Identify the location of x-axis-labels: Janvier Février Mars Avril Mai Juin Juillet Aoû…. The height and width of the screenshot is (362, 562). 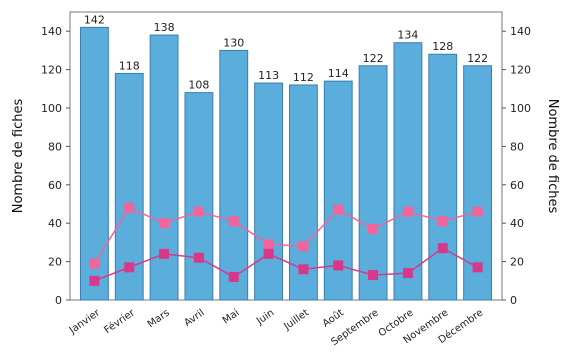
(276, 327).